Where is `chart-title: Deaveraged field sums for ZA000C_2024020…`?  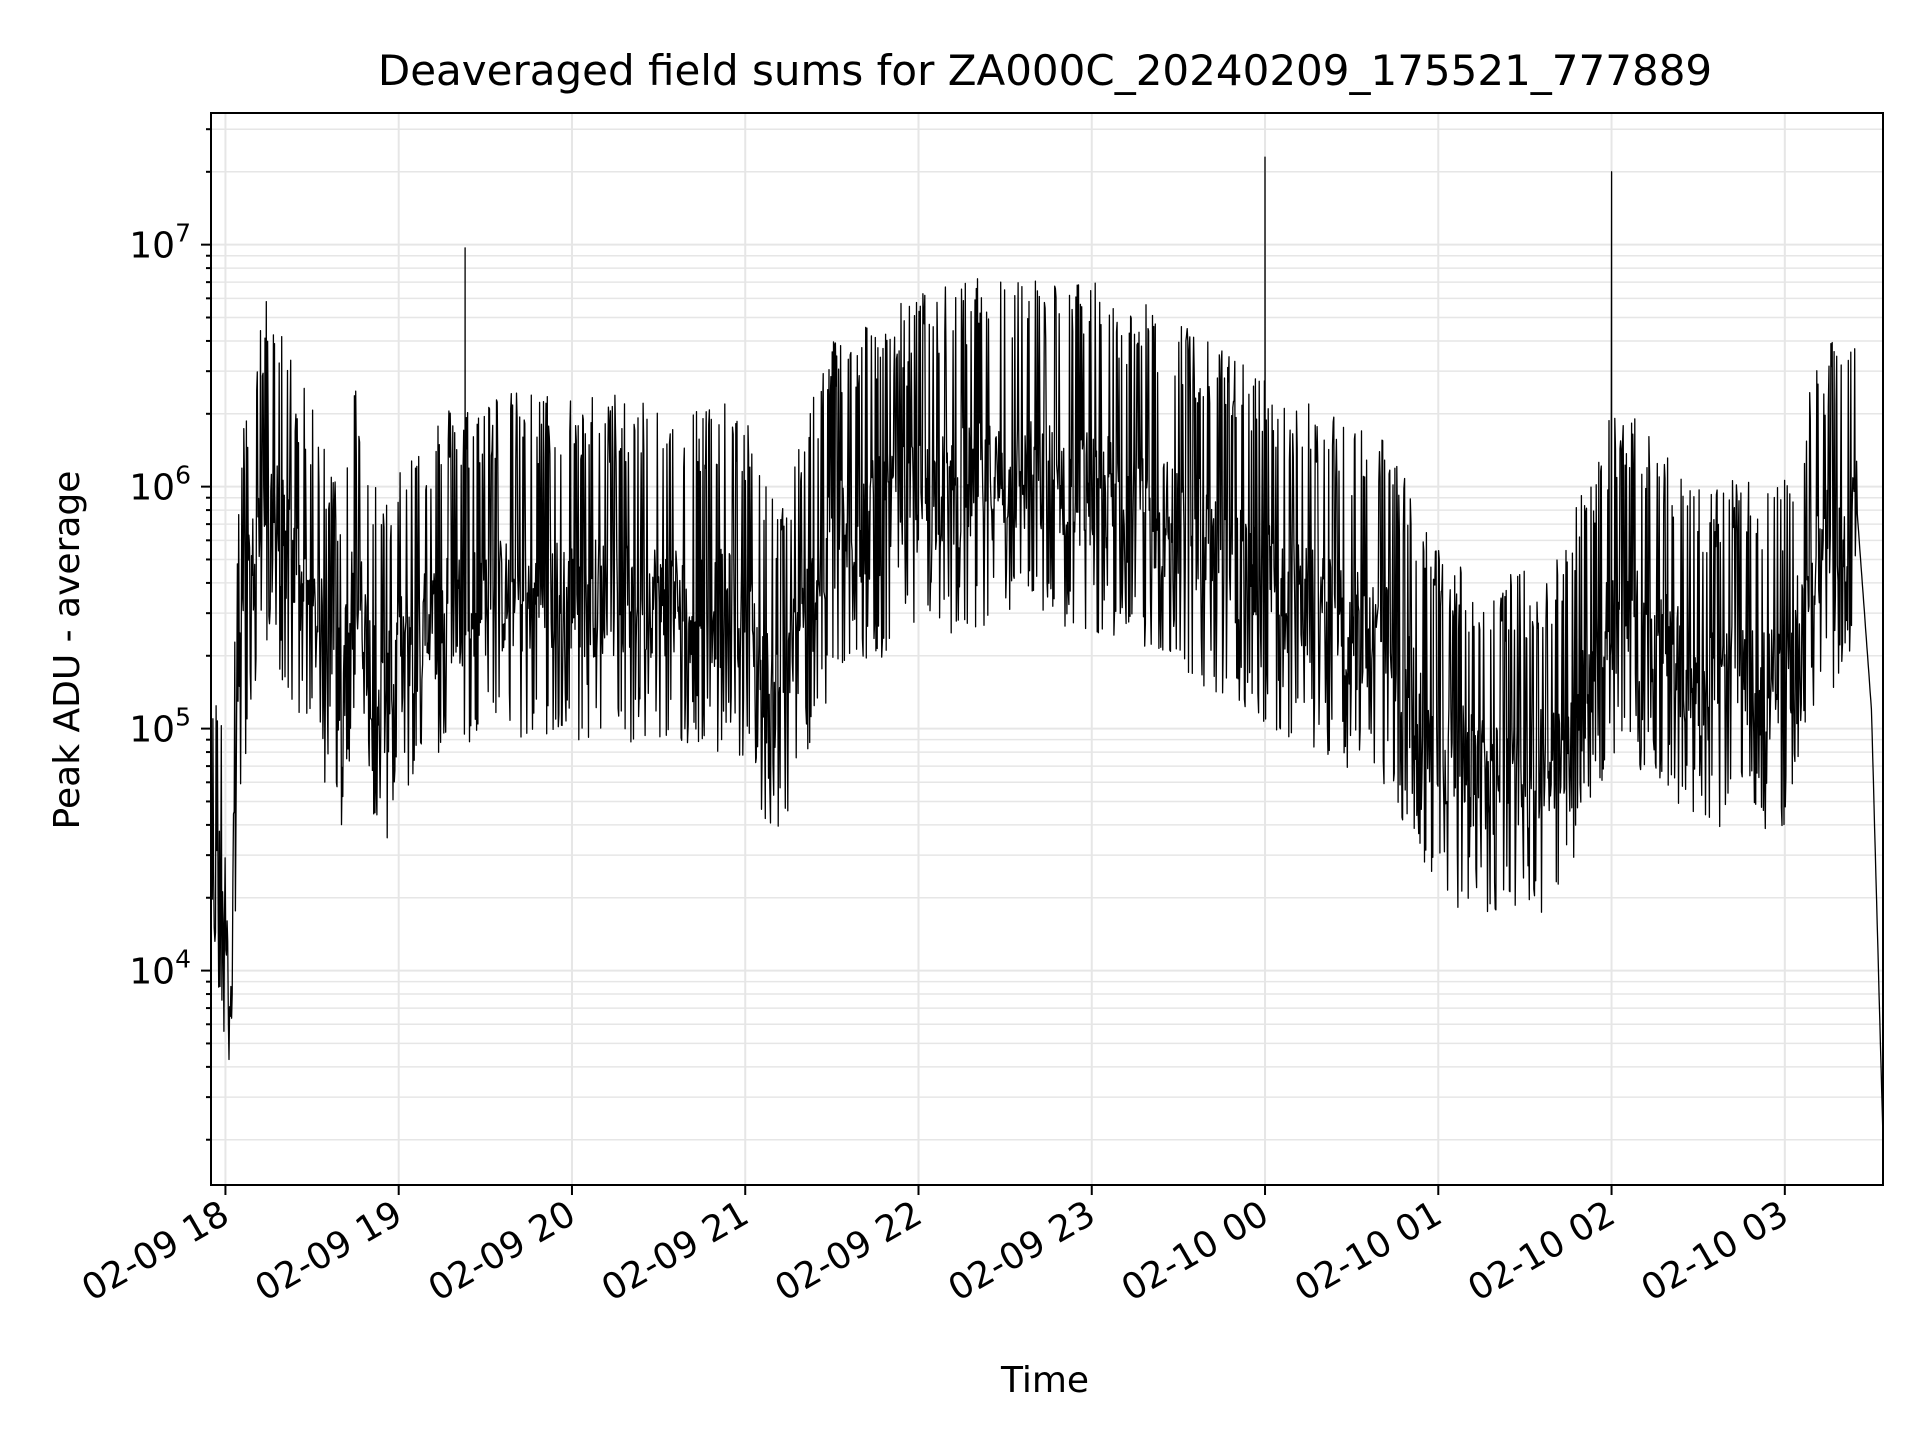
chart-title: Deaveraged field sums for ZA000C_2024020… is located at coordinates (1045, 70).